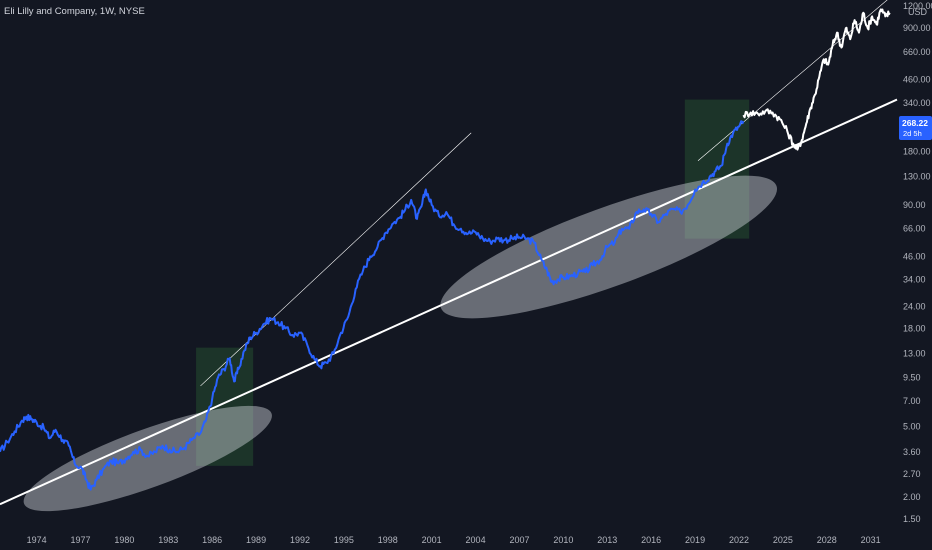  Describe the element at coordinates (912, 497) in the screenshot. I see `y-tick-label: 2.00` at that location.